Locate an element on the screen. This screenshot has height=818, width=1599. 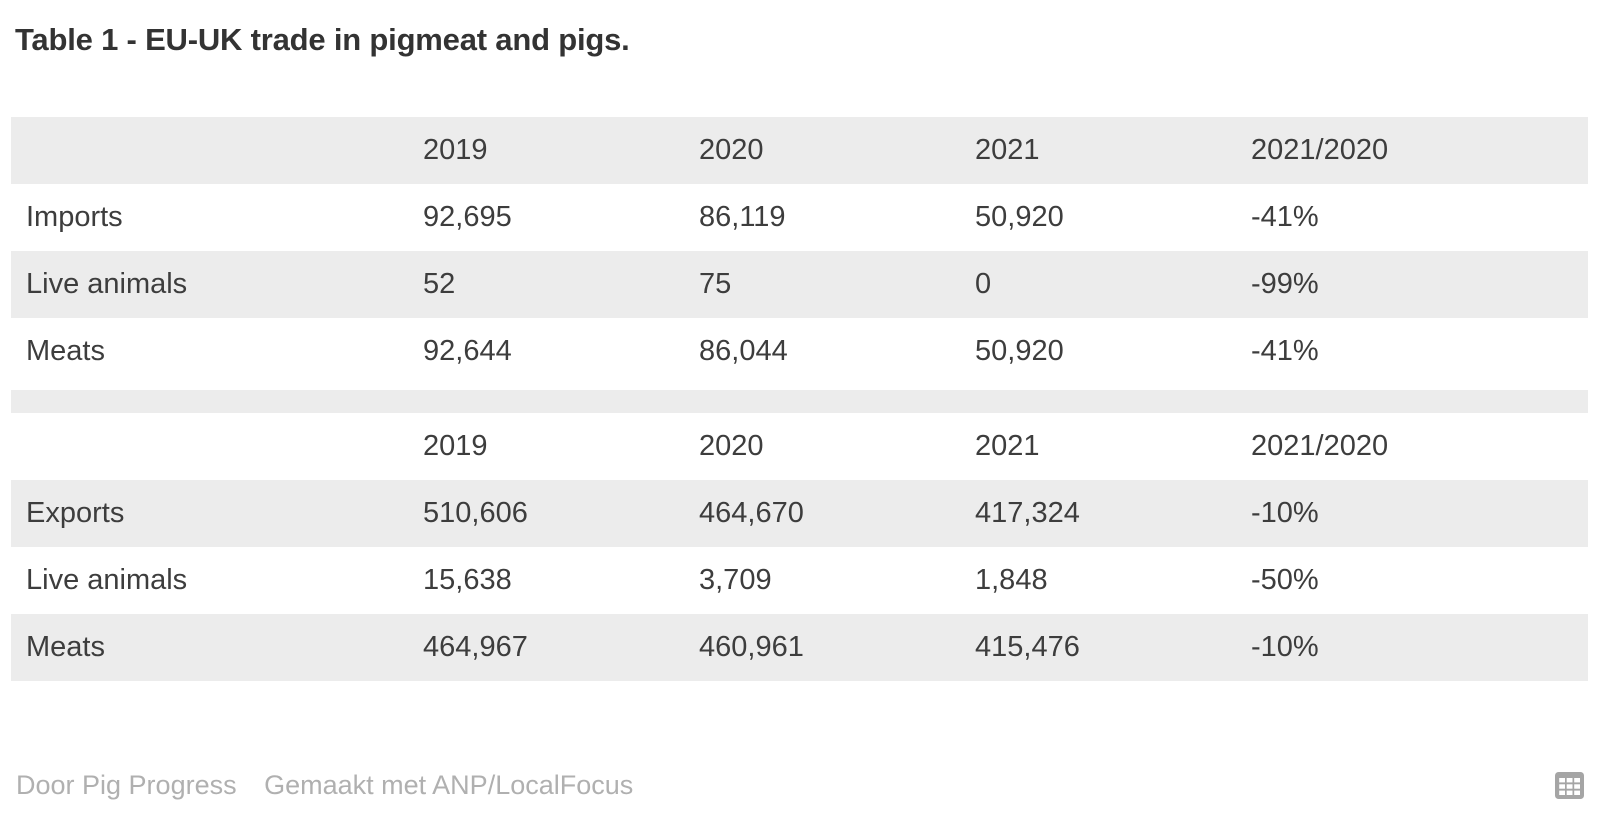
cell-value: -50% is located at coordinates (1285, 580).